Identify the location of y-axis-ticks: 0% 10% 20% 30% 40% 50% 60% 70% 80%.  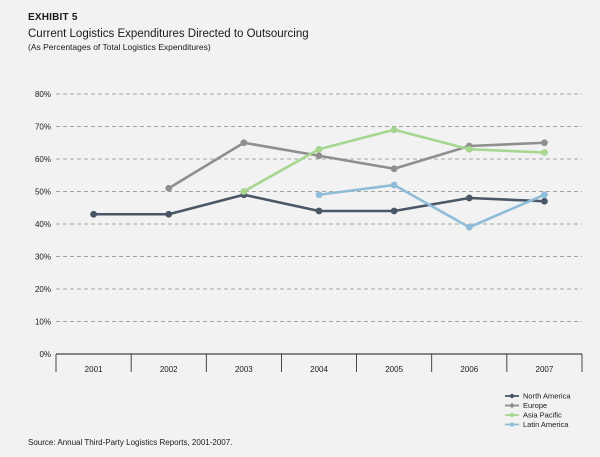
(43, 224).